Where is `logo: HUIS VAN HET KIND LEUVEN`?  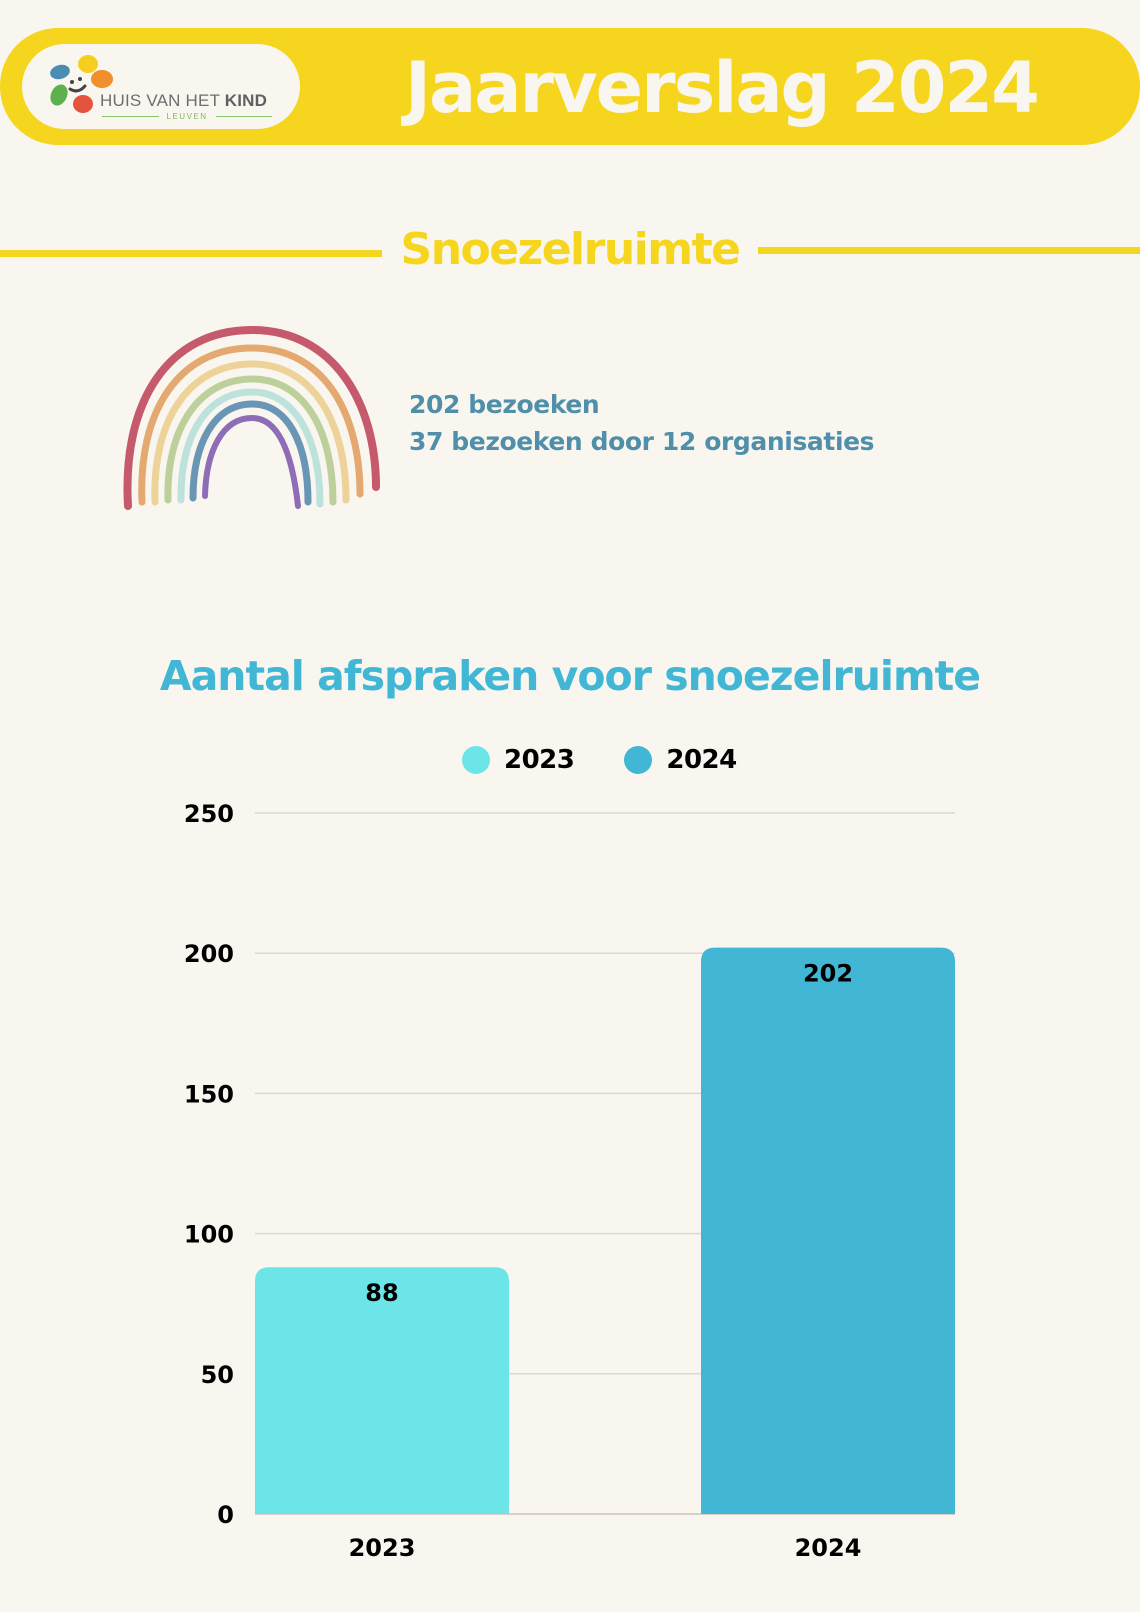
logo: HUIS VAN HET KIND LEUVEN is located at coordinates (161, 86).